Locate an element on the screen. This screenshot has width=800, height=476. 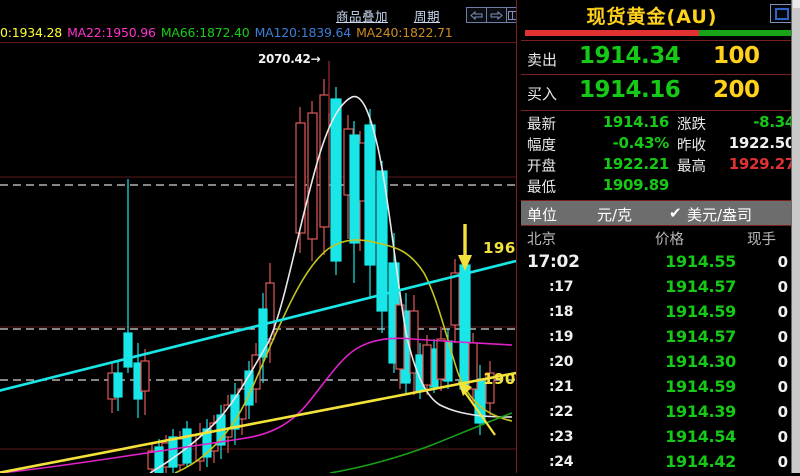
stat-value-change: -8.34 is located at coordinates (774, 122).